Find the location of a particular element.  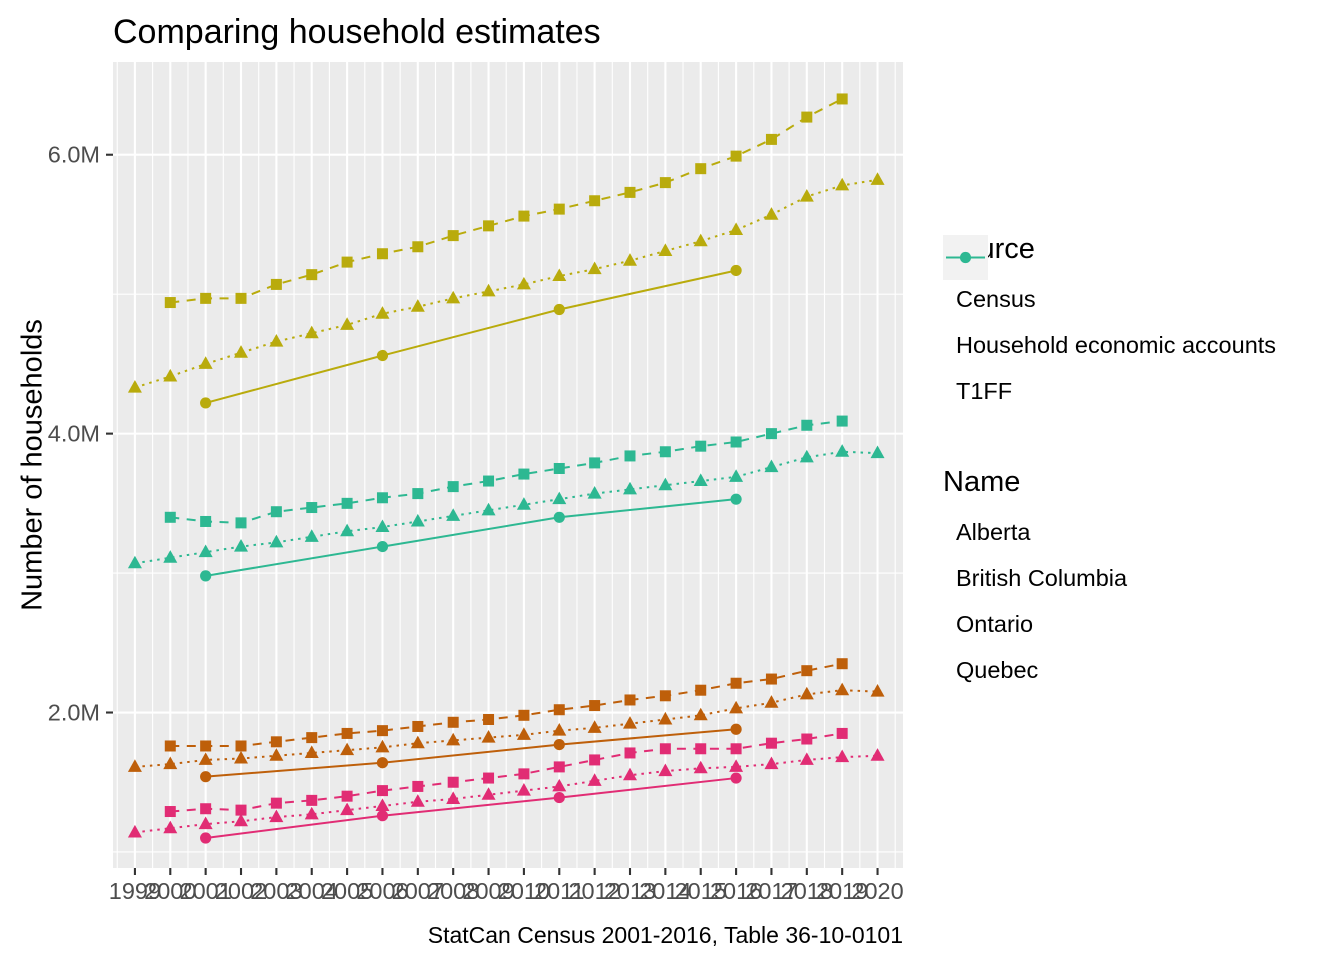

x-tick-label: 2013 is located at coordinates (630, 891).